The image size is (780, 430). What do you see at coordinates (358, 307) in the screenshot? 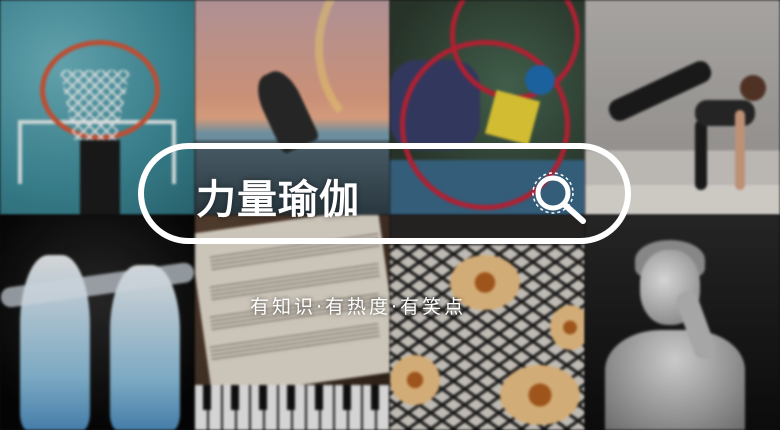
I see `banner-subtitle: 有知识·有热度·有笑点` at bounding box center [358, 307].